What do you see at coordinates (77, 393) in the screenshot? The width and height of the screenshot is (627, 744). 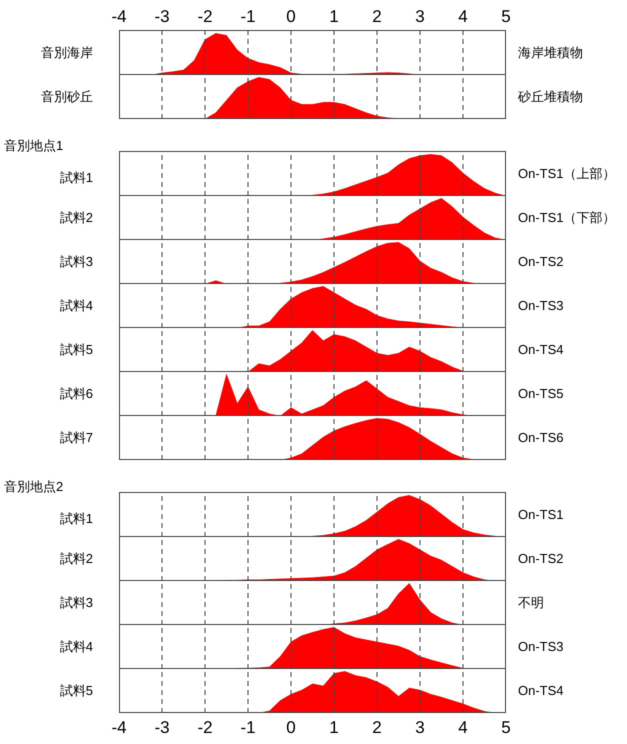 I see `y-axis-title: 試料6` at bounding box center [77, 393].